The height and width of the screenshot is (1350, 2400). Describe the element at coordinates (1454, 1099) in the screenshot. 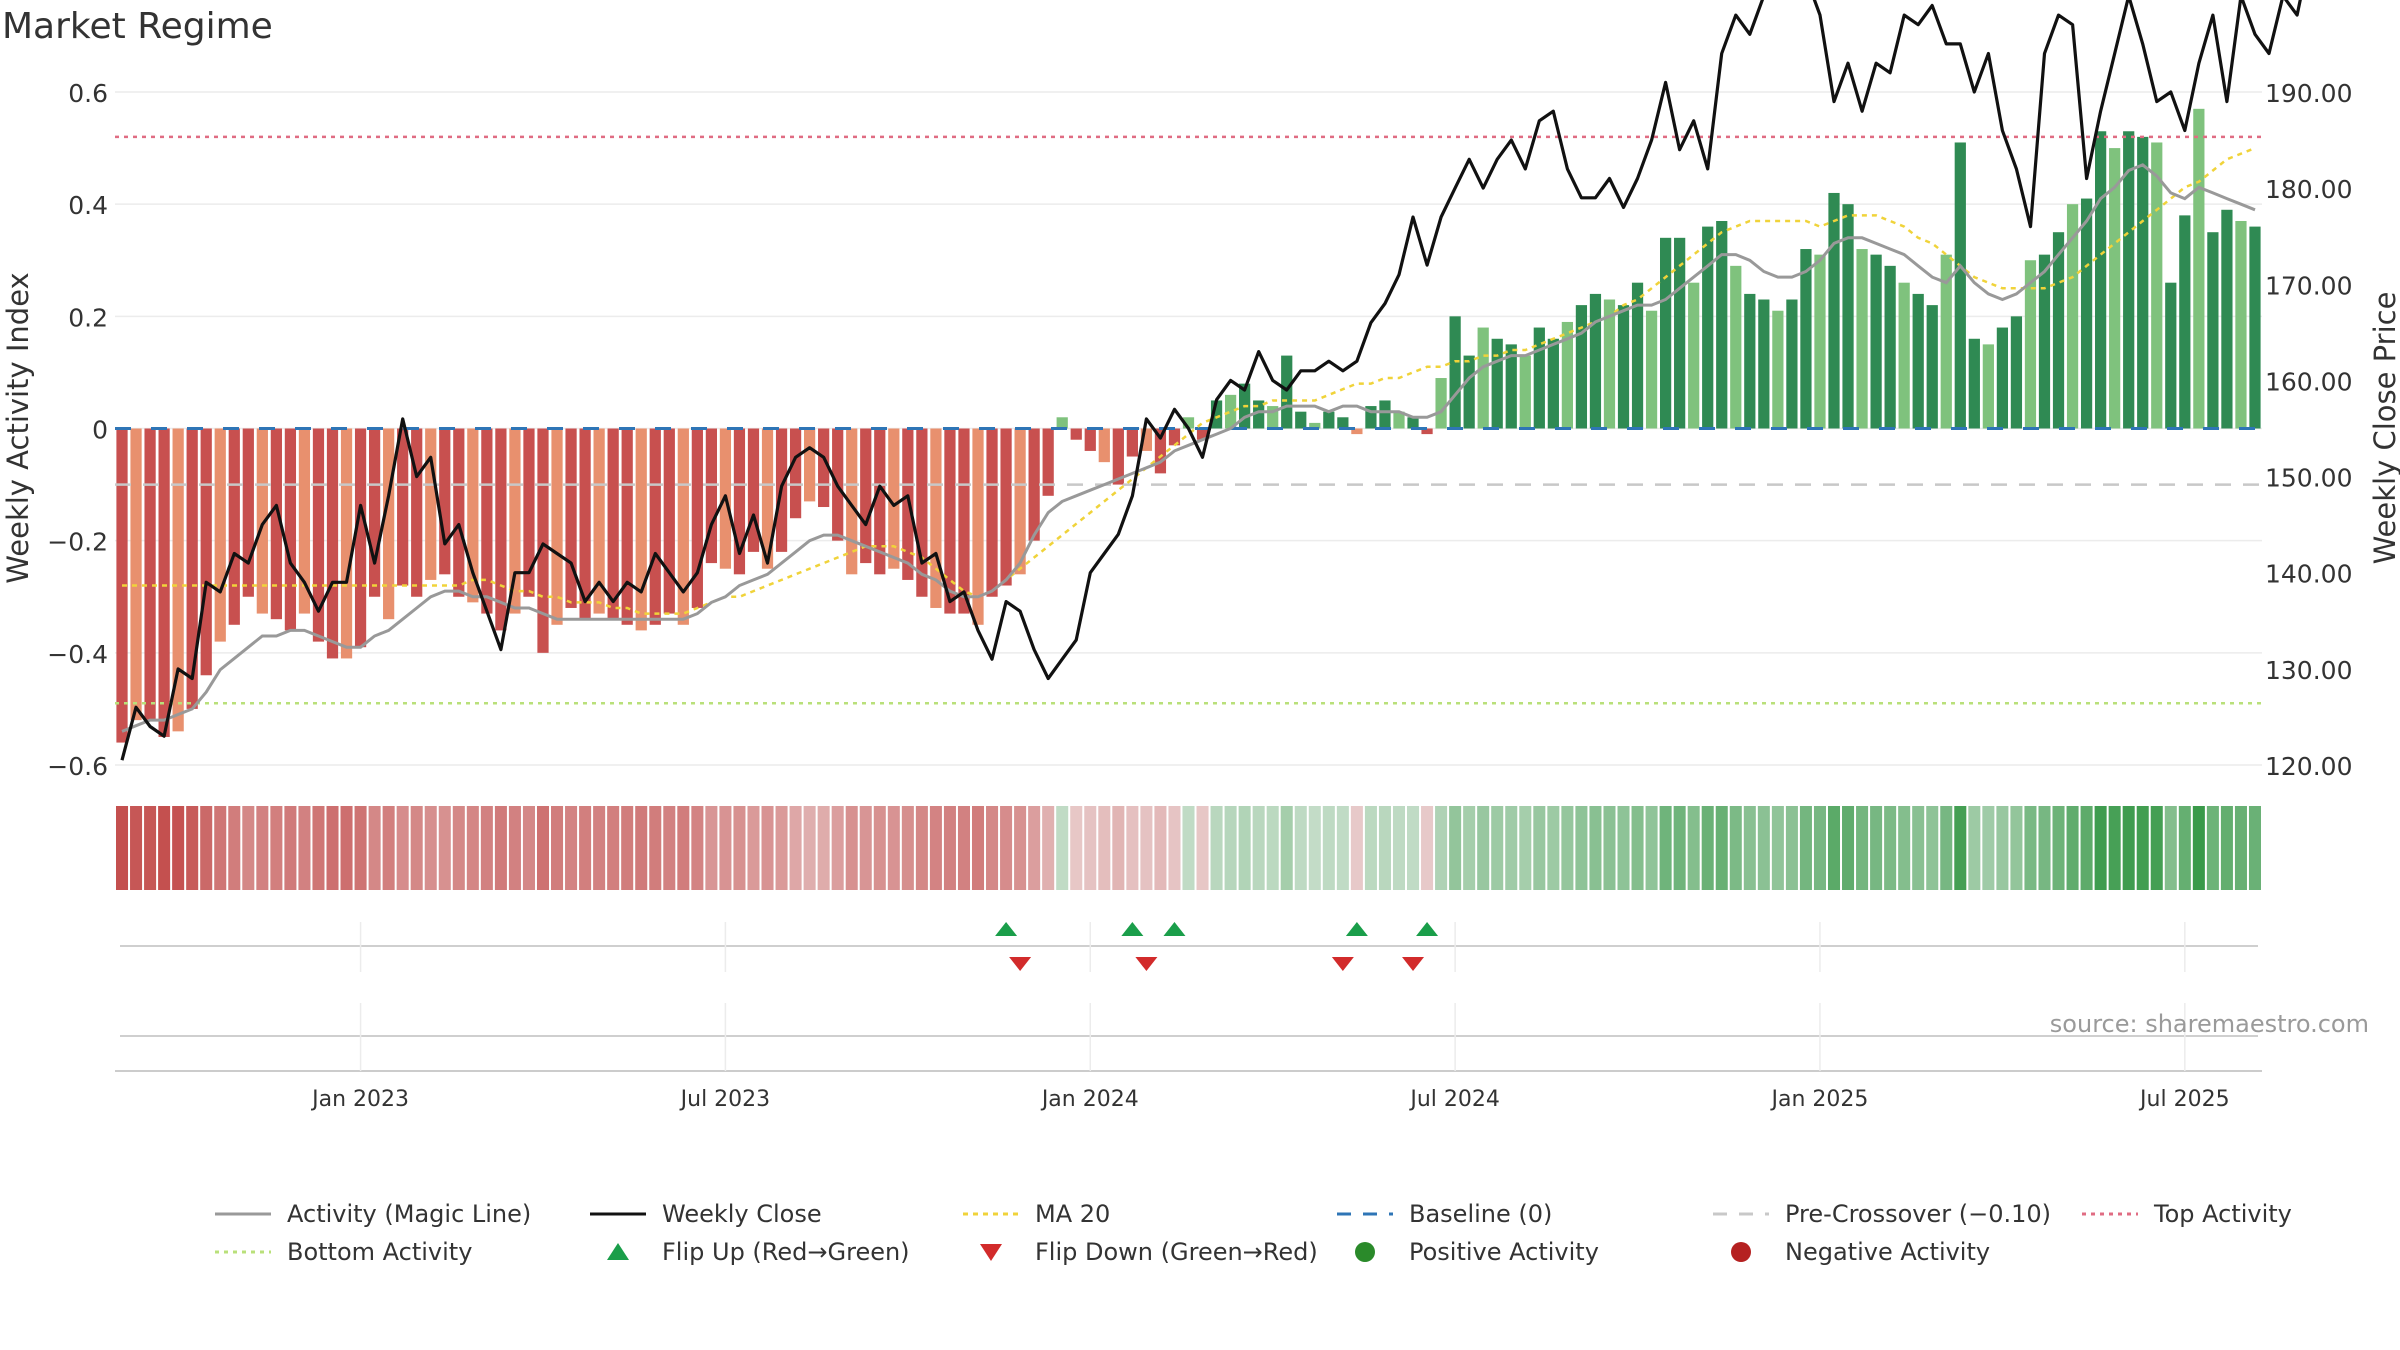

I see `x-tick-label: Jul 2024` at that location.